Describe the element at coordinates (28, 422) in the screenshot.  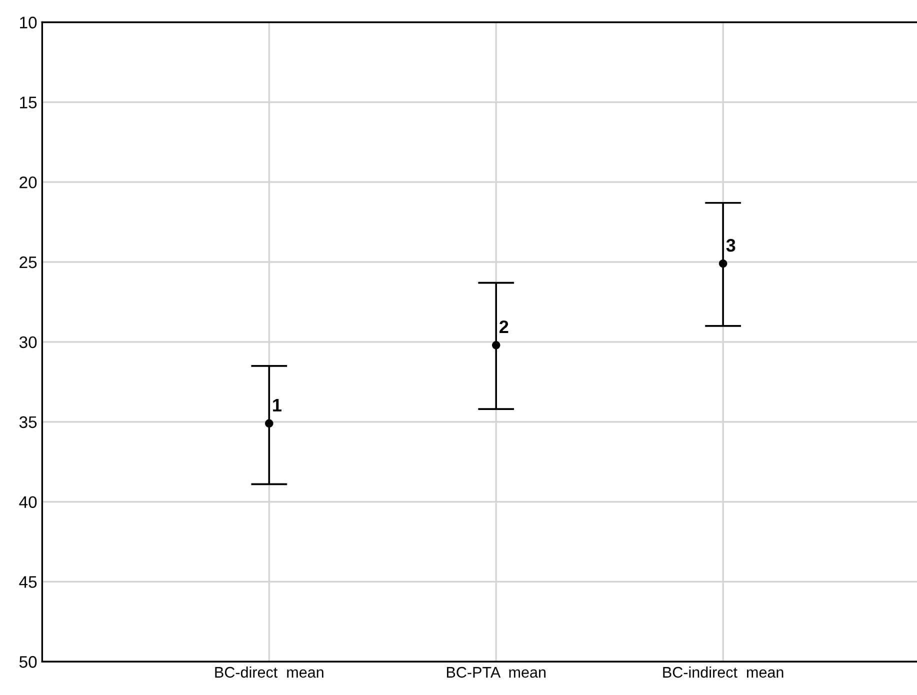
I see `y-tick-label: 35` at that location.